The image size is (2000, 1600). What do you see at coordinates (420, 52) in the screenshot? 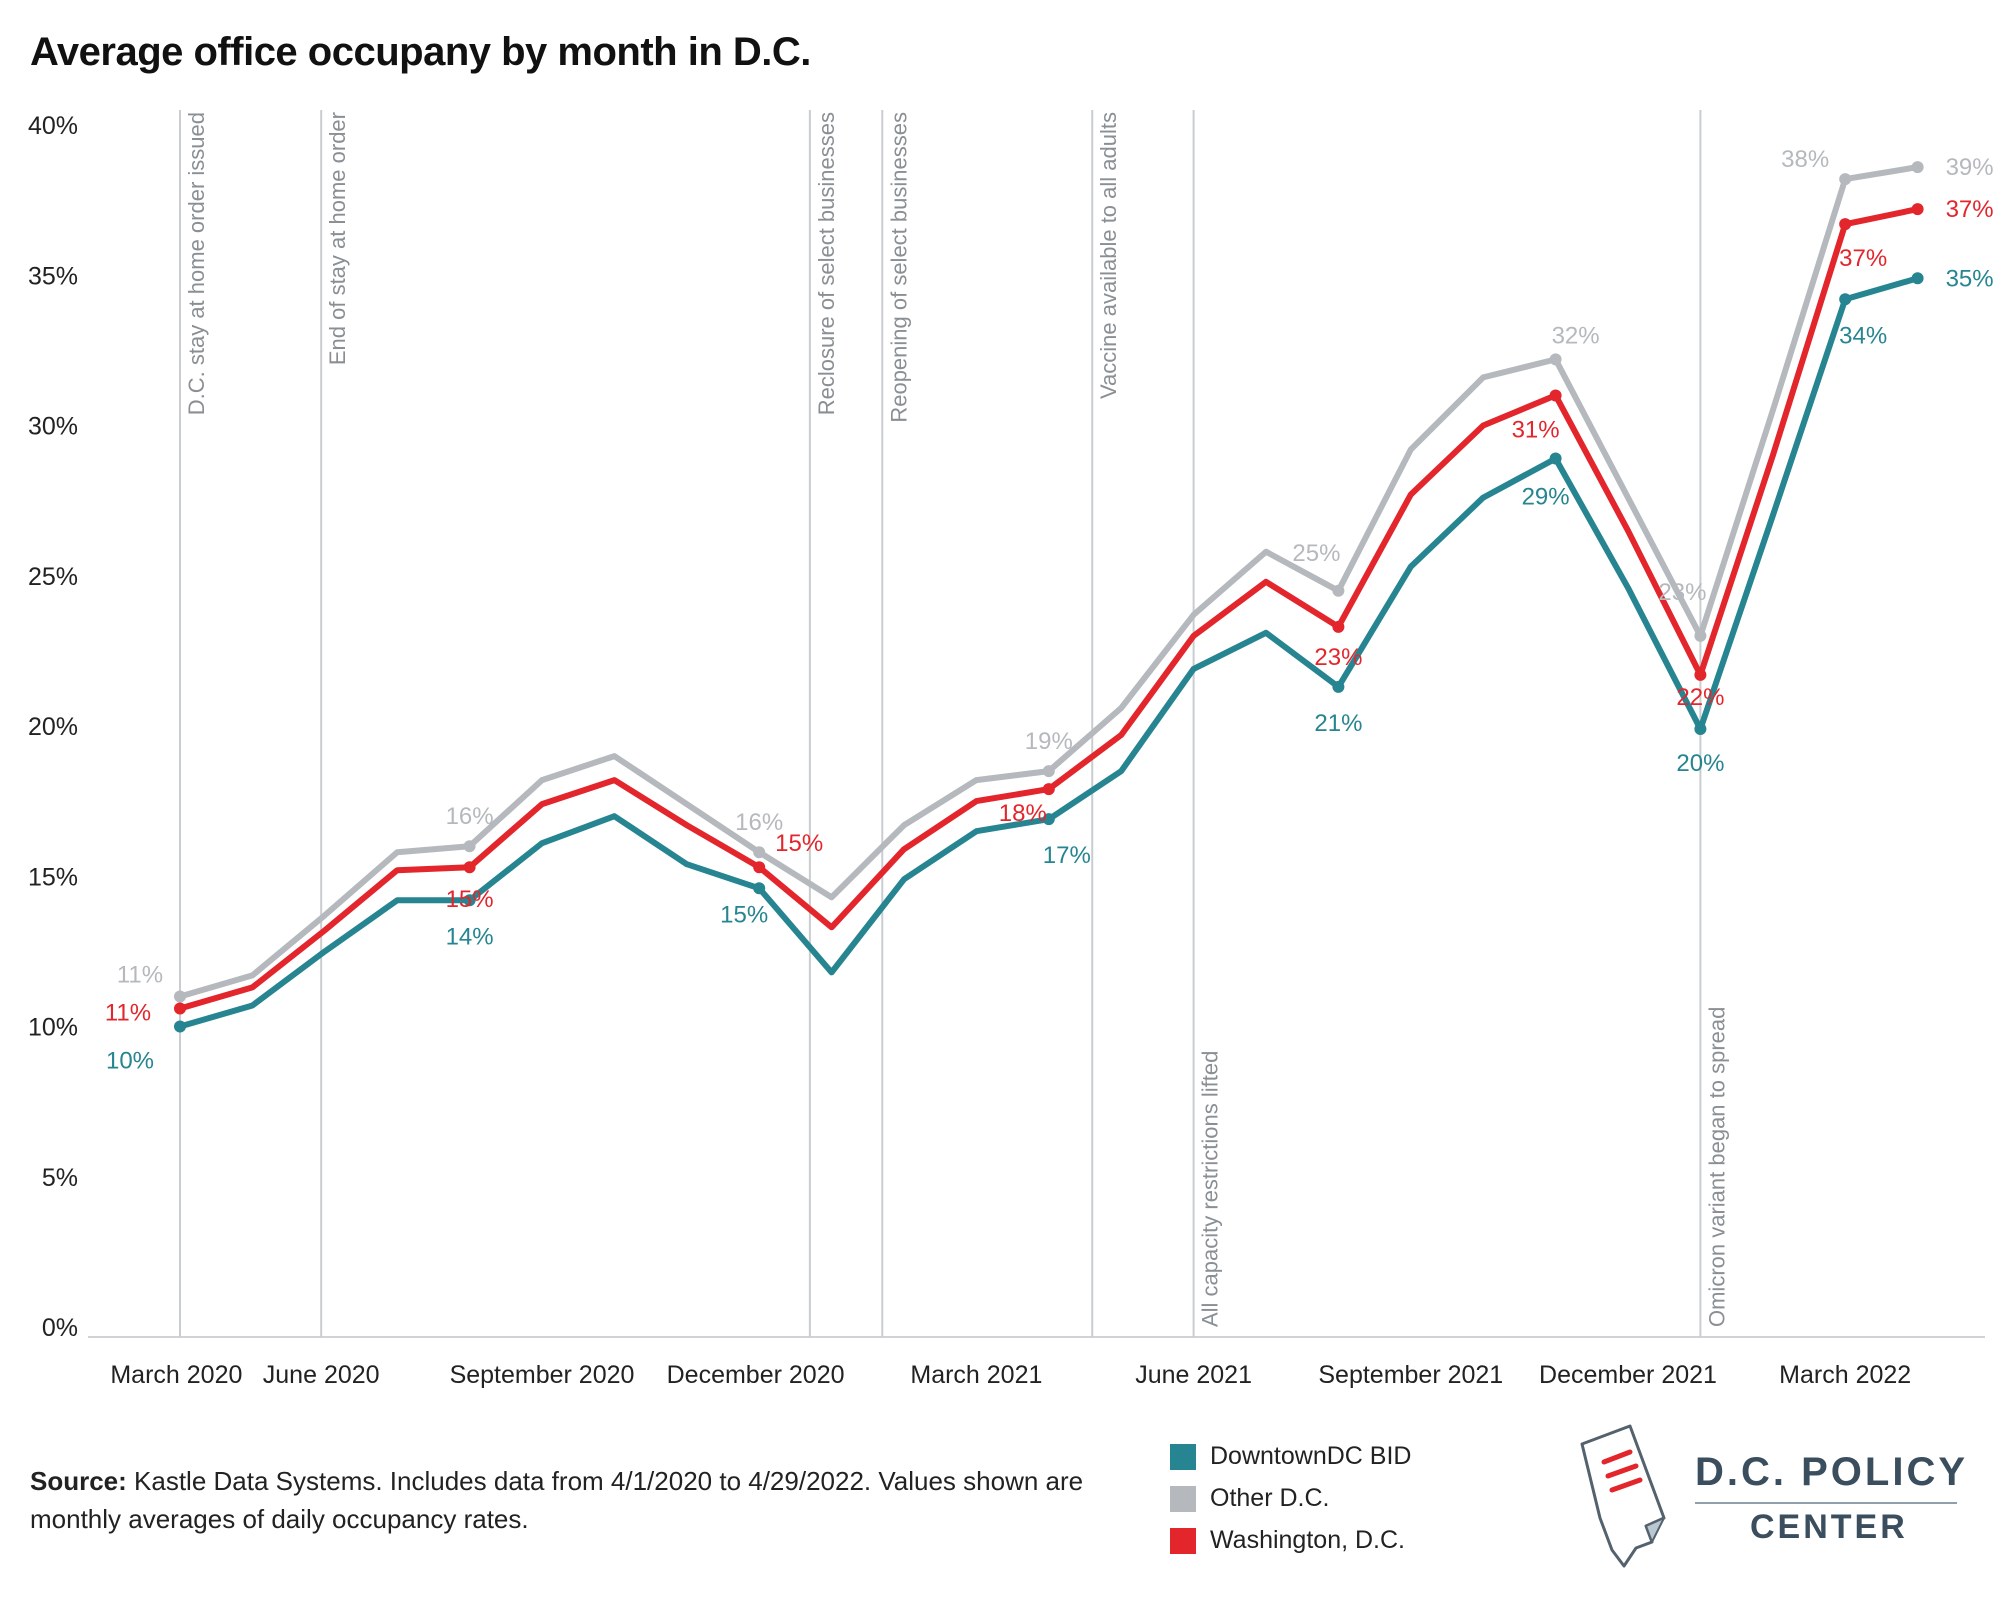
I see `chart-title: Average office occupany by month in D.C.` at bounding box center [420, 52].